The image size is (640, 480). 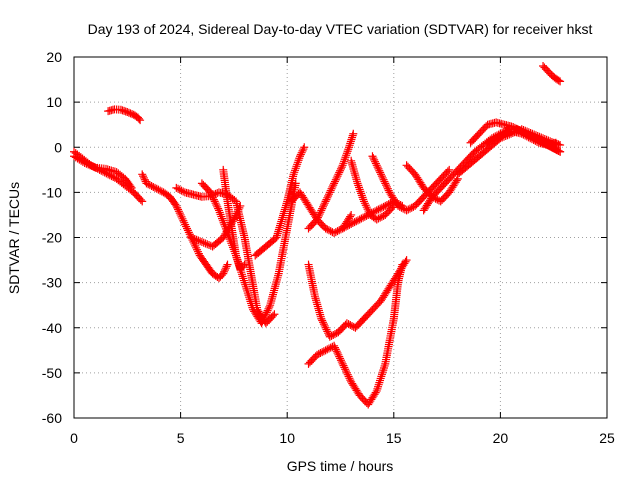 I want to click on y-tick-label: -10, so click(x=52, y=192).